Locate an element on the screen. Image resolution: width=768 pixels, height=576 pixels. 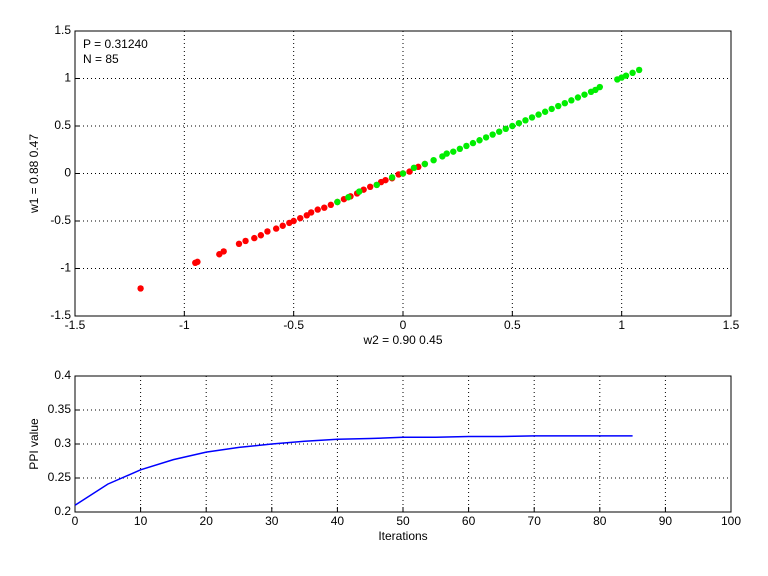
annotation: P = 0.31240 is located at coordinates (115, 44).